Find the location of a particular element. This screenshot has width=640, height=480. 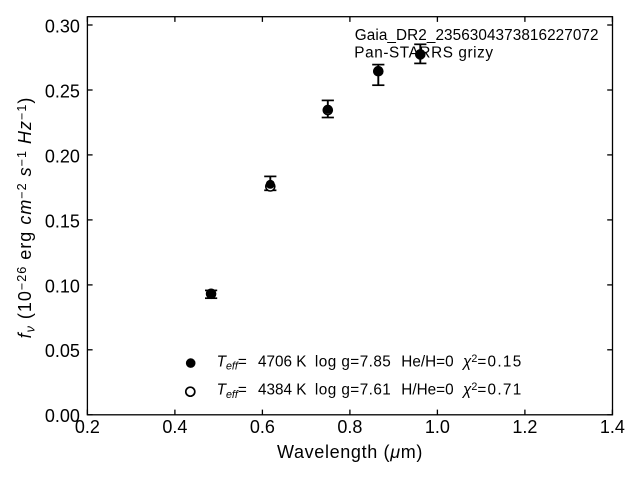

svg-text: 1.0 is located at coordinates (437, 427).